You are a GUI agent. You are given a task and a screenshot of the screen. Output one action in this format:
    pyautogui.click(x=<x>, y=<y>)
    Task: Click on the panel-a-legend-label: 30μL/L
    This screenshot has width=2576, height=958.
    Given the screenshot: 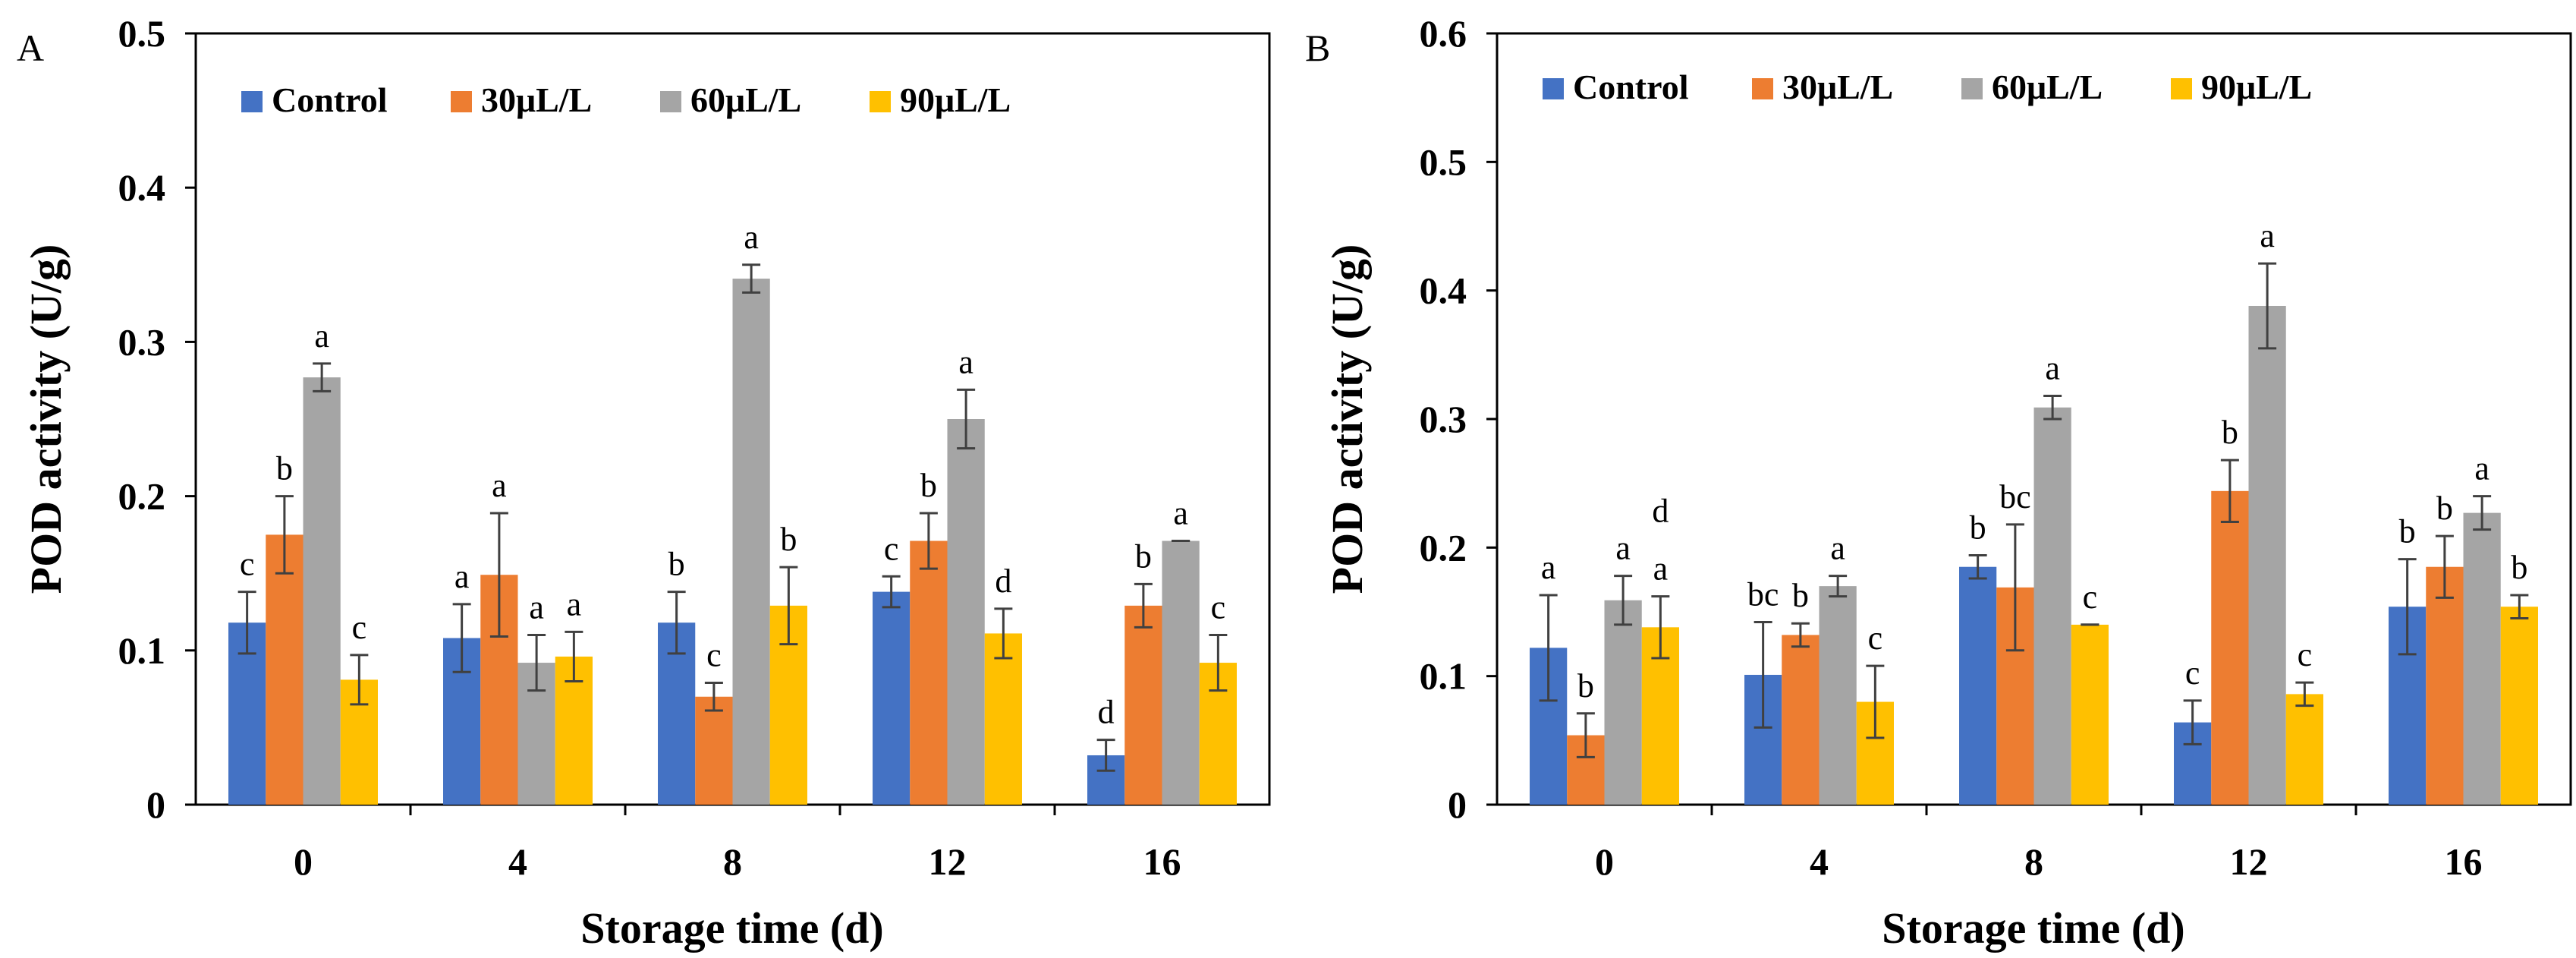 What is the action you would take?
    pyautogui.click(x=536, y=99)
    